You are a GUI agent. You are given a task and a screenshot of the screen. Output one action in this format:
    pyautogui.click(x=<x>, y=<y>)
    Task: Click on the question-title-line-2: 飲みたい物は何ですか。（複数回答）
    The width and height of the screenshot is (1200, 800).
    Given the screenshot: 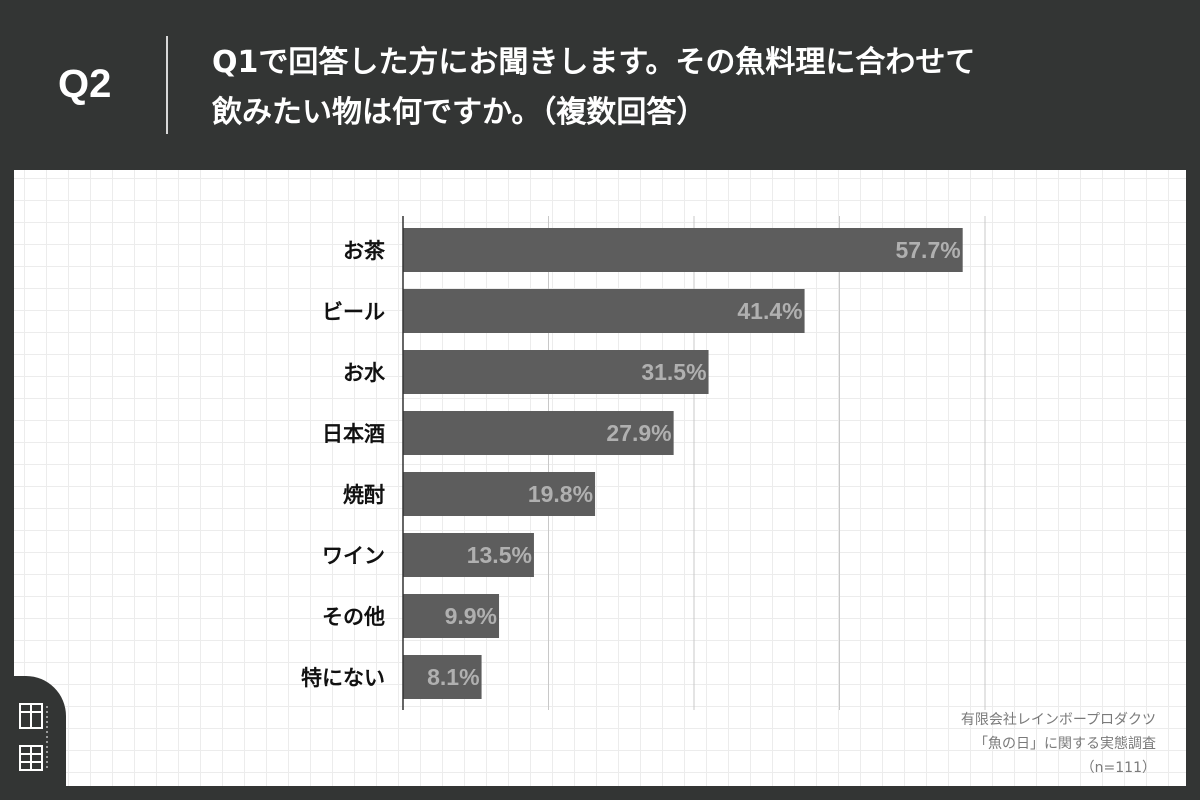 What is the action you would take?
    pyautogui.click(x=459, y=112)
    